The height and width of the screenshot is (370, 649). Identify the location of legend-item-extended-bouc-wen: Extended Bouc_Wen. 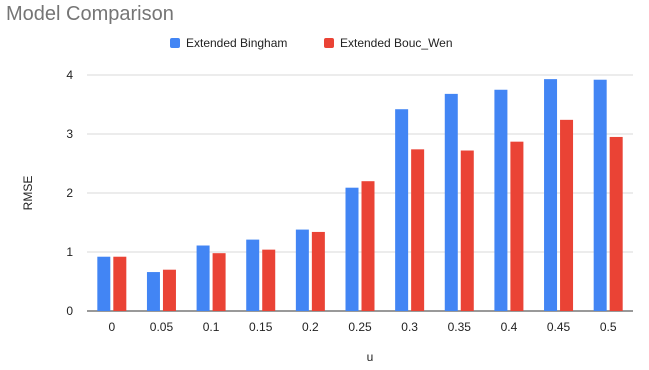
(388, 43).